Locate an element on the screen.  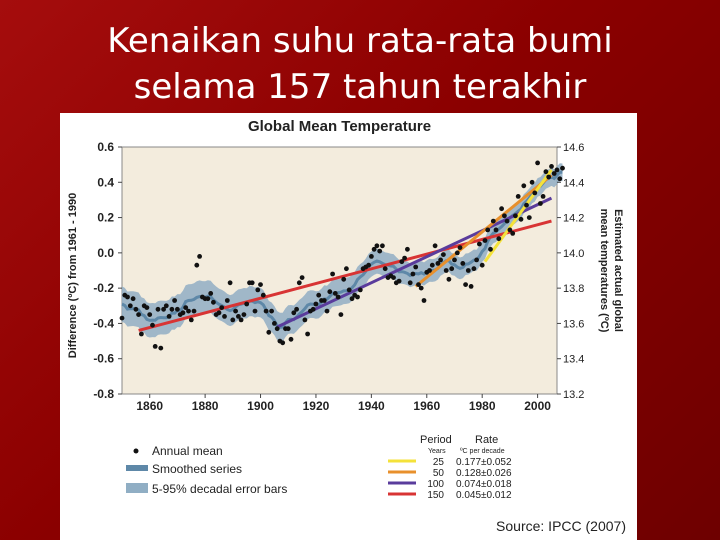
legend-period-50: 50 is located at coordinates (439, 473).